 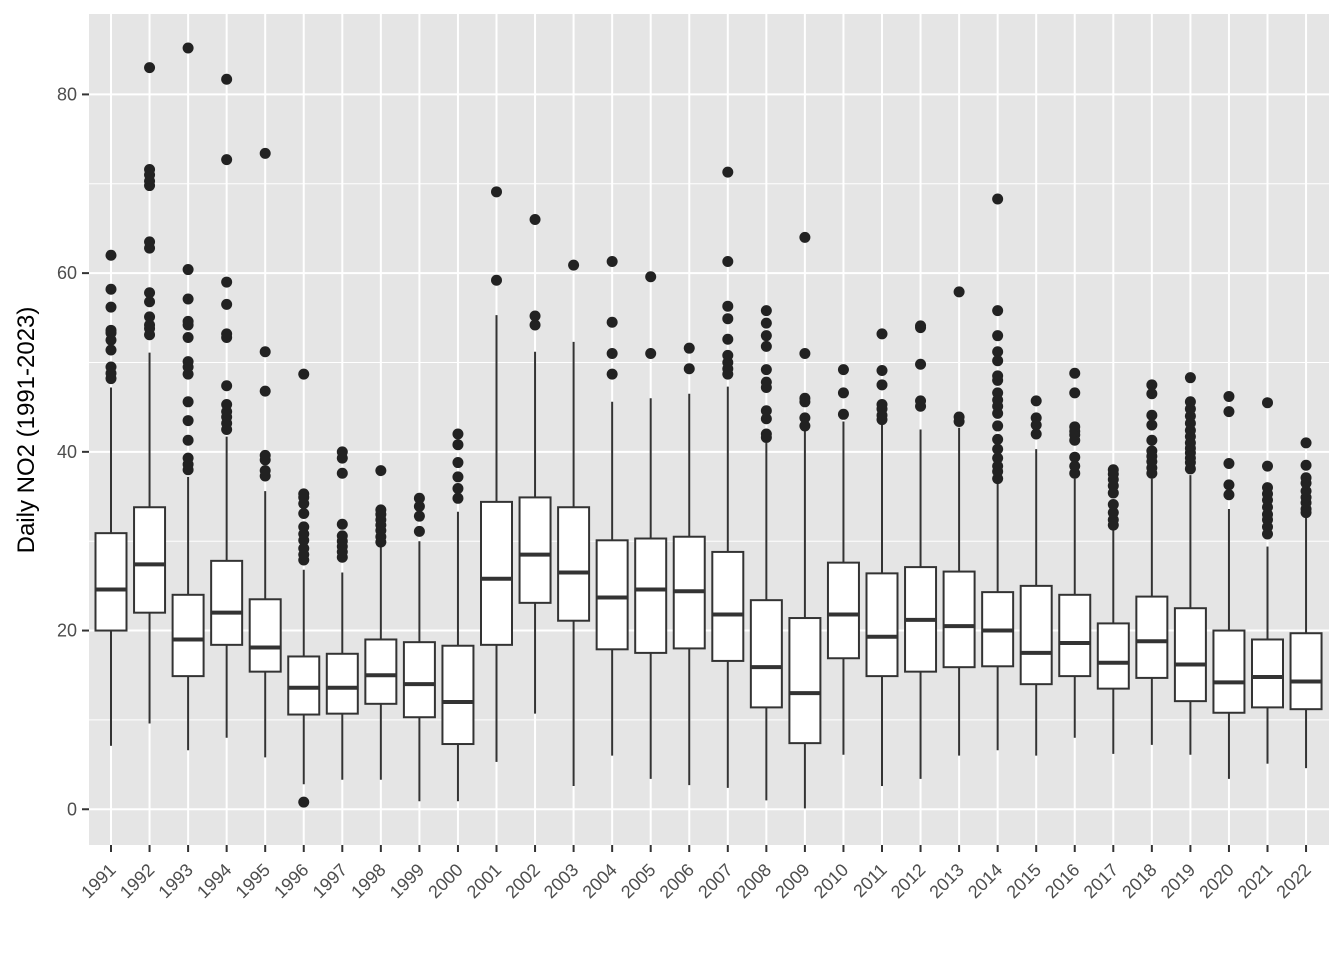 What do you see at coordinates (484, 881) in the screenshot?
I see `x-tick-label: 2001` at bounding box center [484, 881].